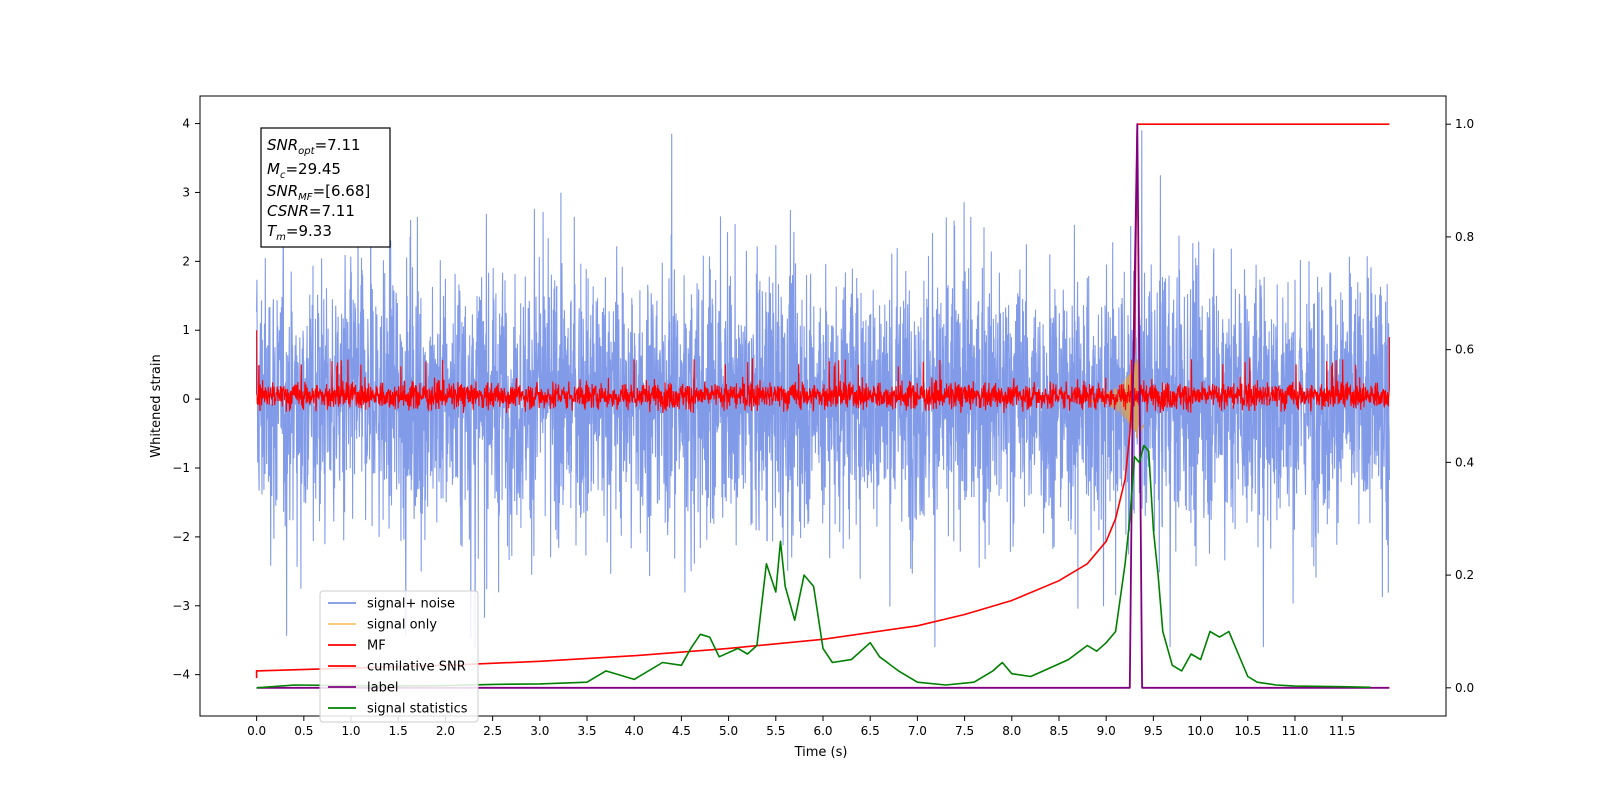 This screenshot has width=1600, height=800. I want to click on svg-text: Tm=9.33, so click(299, 232).